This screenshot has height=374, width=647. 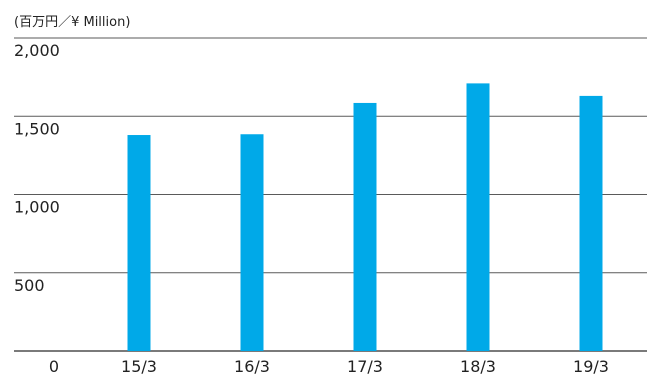 I want to click on x-tick-label: 17/3, so click(x=365, y=365).